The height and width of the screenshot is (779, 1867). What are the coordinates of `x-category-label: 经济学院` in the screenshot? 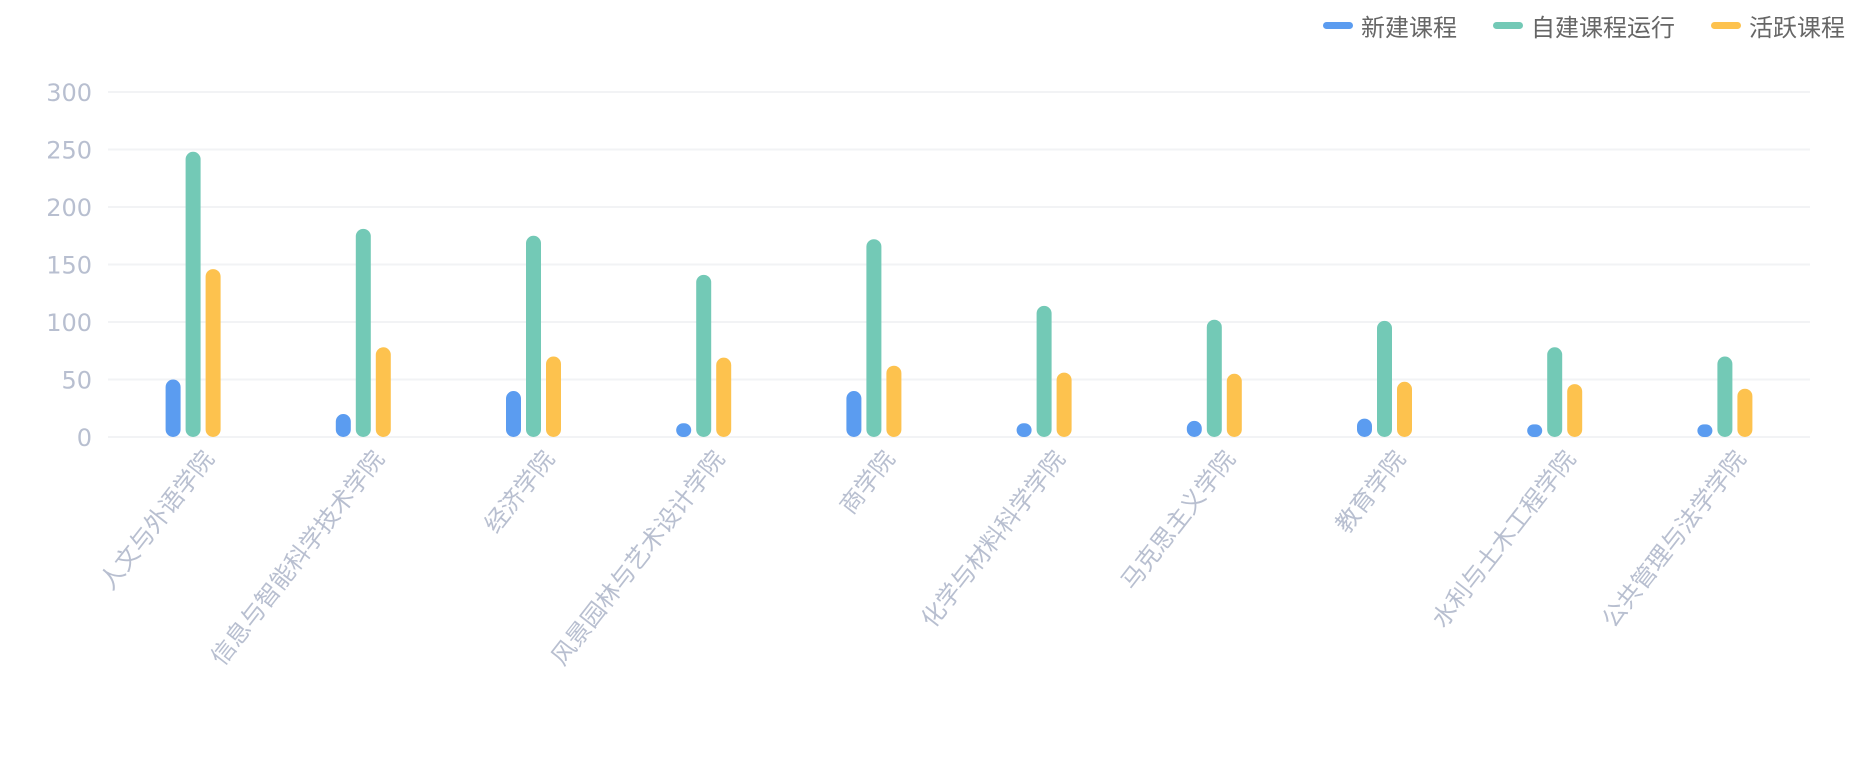 It's located at (519, 491).